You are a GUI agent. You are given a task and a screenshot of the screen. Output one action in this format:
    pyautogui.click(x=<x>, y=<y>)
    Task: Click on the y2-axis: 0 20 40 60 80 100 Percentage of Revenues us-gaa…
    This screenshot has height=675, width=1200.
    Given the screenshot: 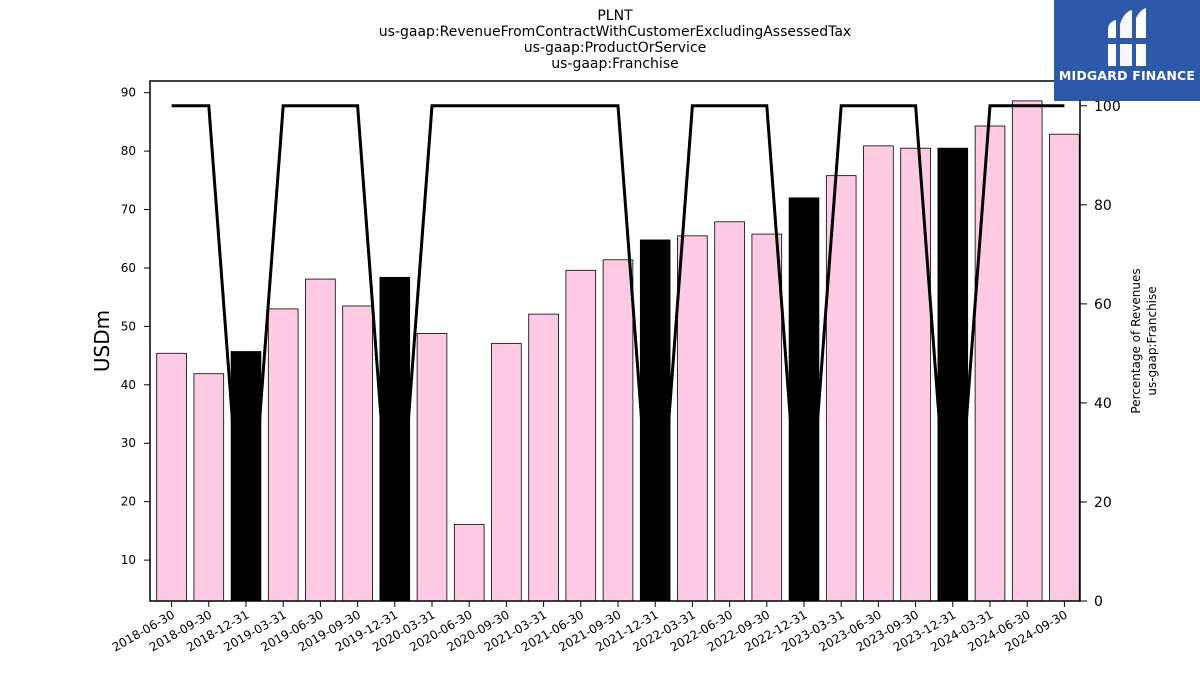 What is the action you would take?
    pyautogui.click(x=1119, y=354)
    